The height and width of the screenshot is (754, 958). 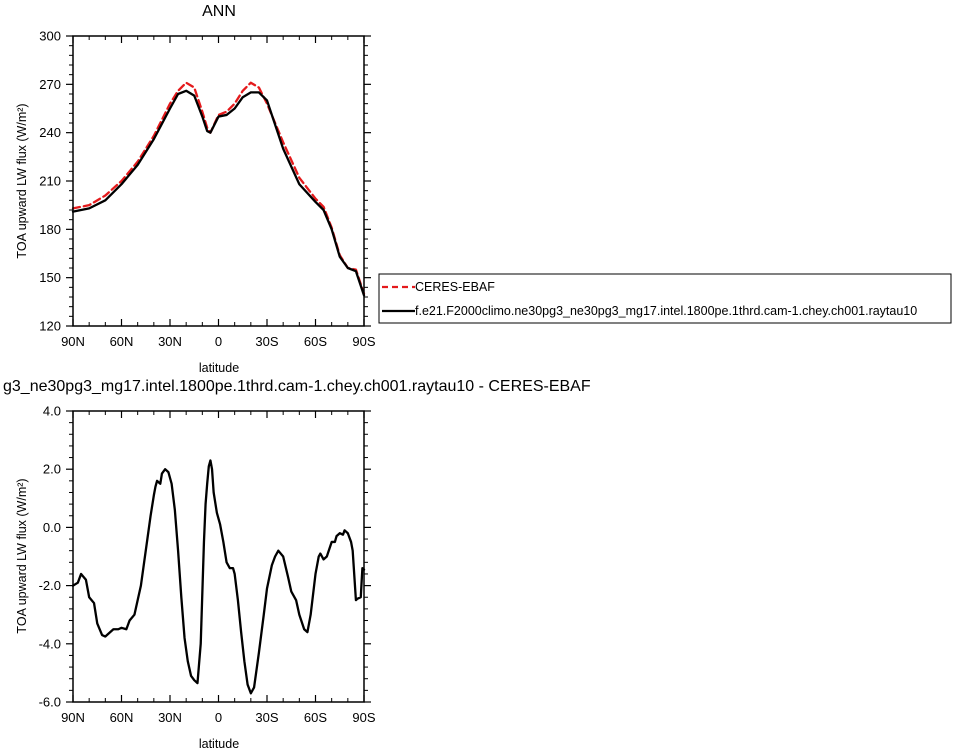 What do you see at coordinates (50, 277) in the screenshot?
I see `top-panel-y-tick-label: 150` at bounding box center [50, 277].